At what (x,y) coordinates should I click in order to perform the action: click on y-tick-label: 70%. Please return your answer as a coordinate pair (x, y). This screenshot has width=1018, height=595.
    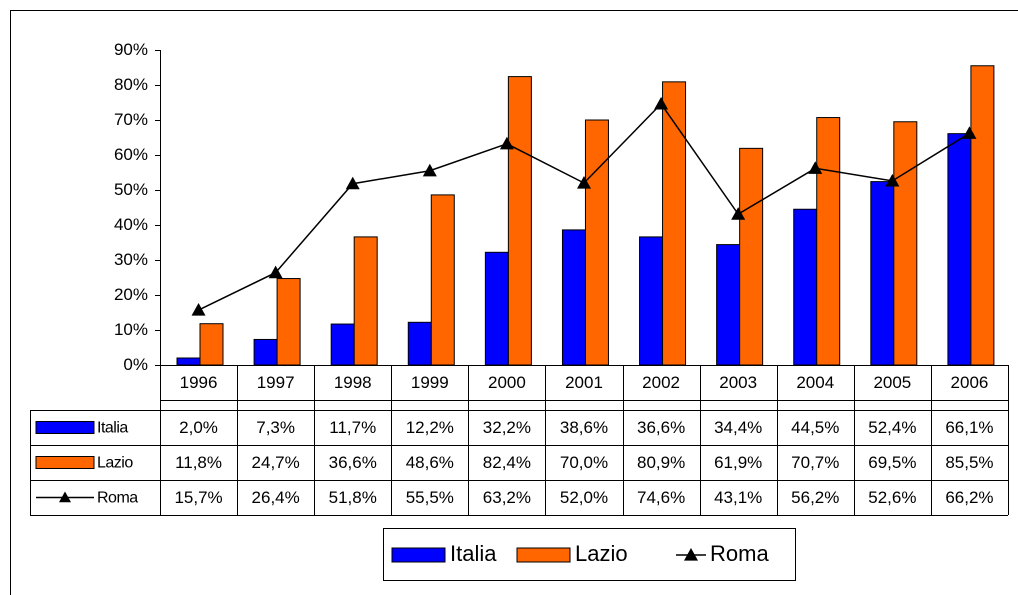
    Looking at the image, I should click on (131, 119).